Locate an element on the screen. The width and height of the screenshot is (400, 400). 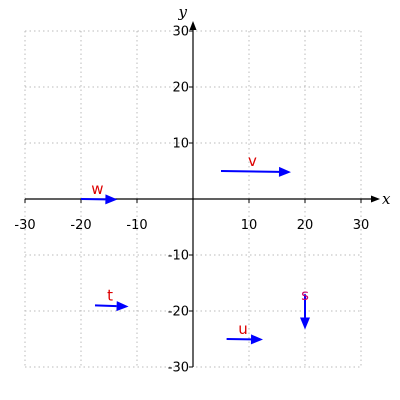
y-tick-label: 30 is located at coordinates (180, 32).